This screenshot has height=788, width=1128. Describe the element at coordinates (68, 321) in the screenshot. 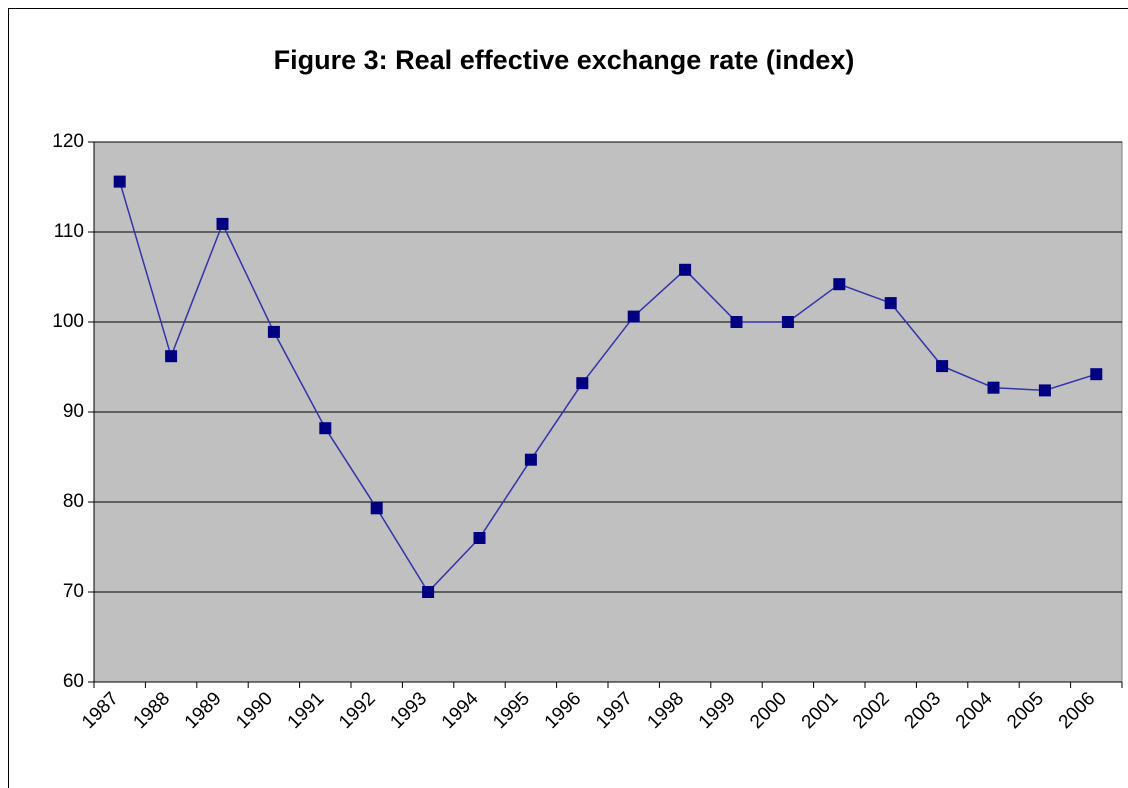

I see `y-tick-label: 100` at that location.